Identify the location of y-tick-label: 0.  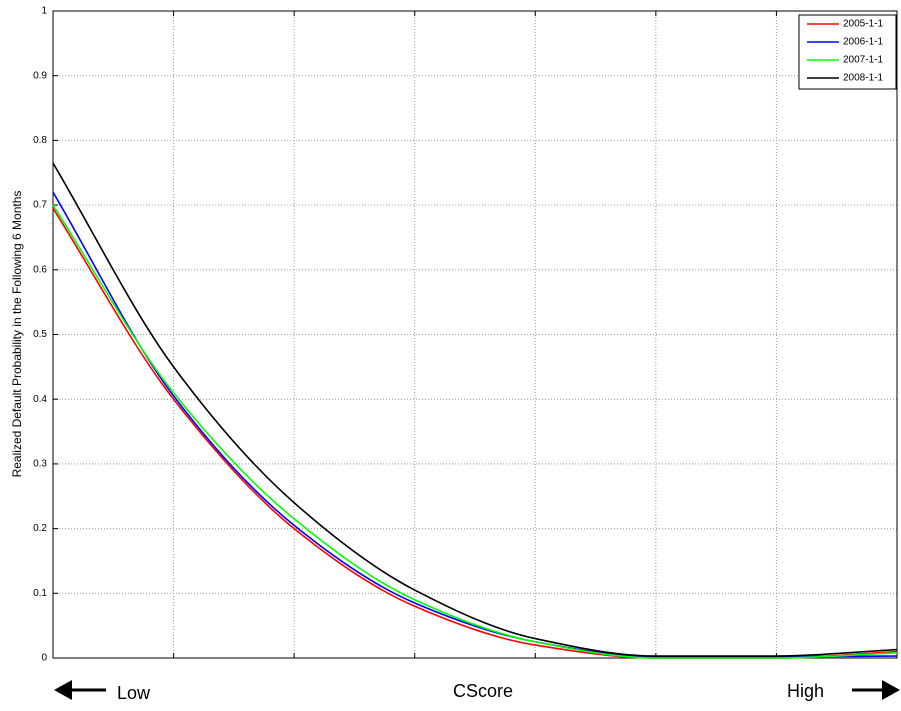
(44, 658).